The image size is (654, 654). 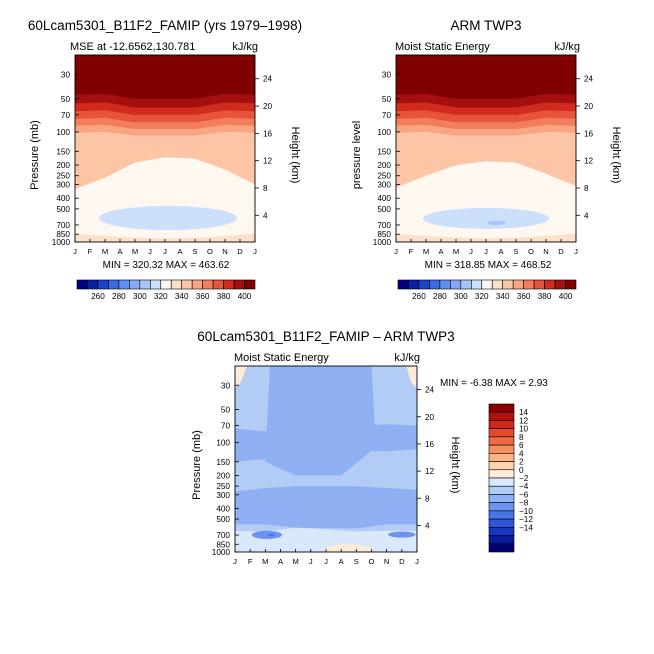 I want to click on panel-model-colorbar: 260 280 300 320 340 360 380 400, so click(x=166, y=290).